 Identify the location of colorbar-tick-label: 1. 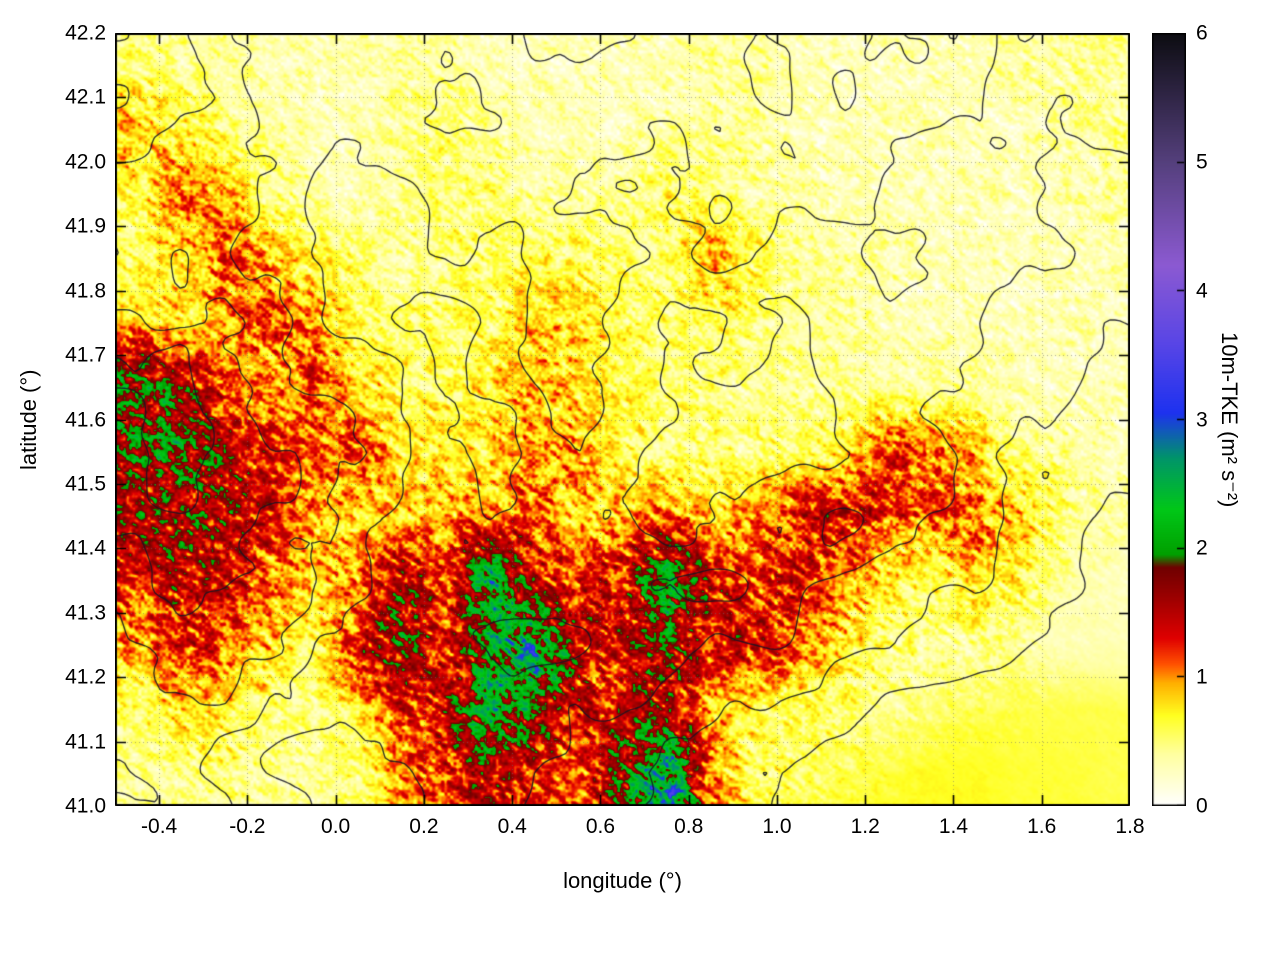
(1202, 677).